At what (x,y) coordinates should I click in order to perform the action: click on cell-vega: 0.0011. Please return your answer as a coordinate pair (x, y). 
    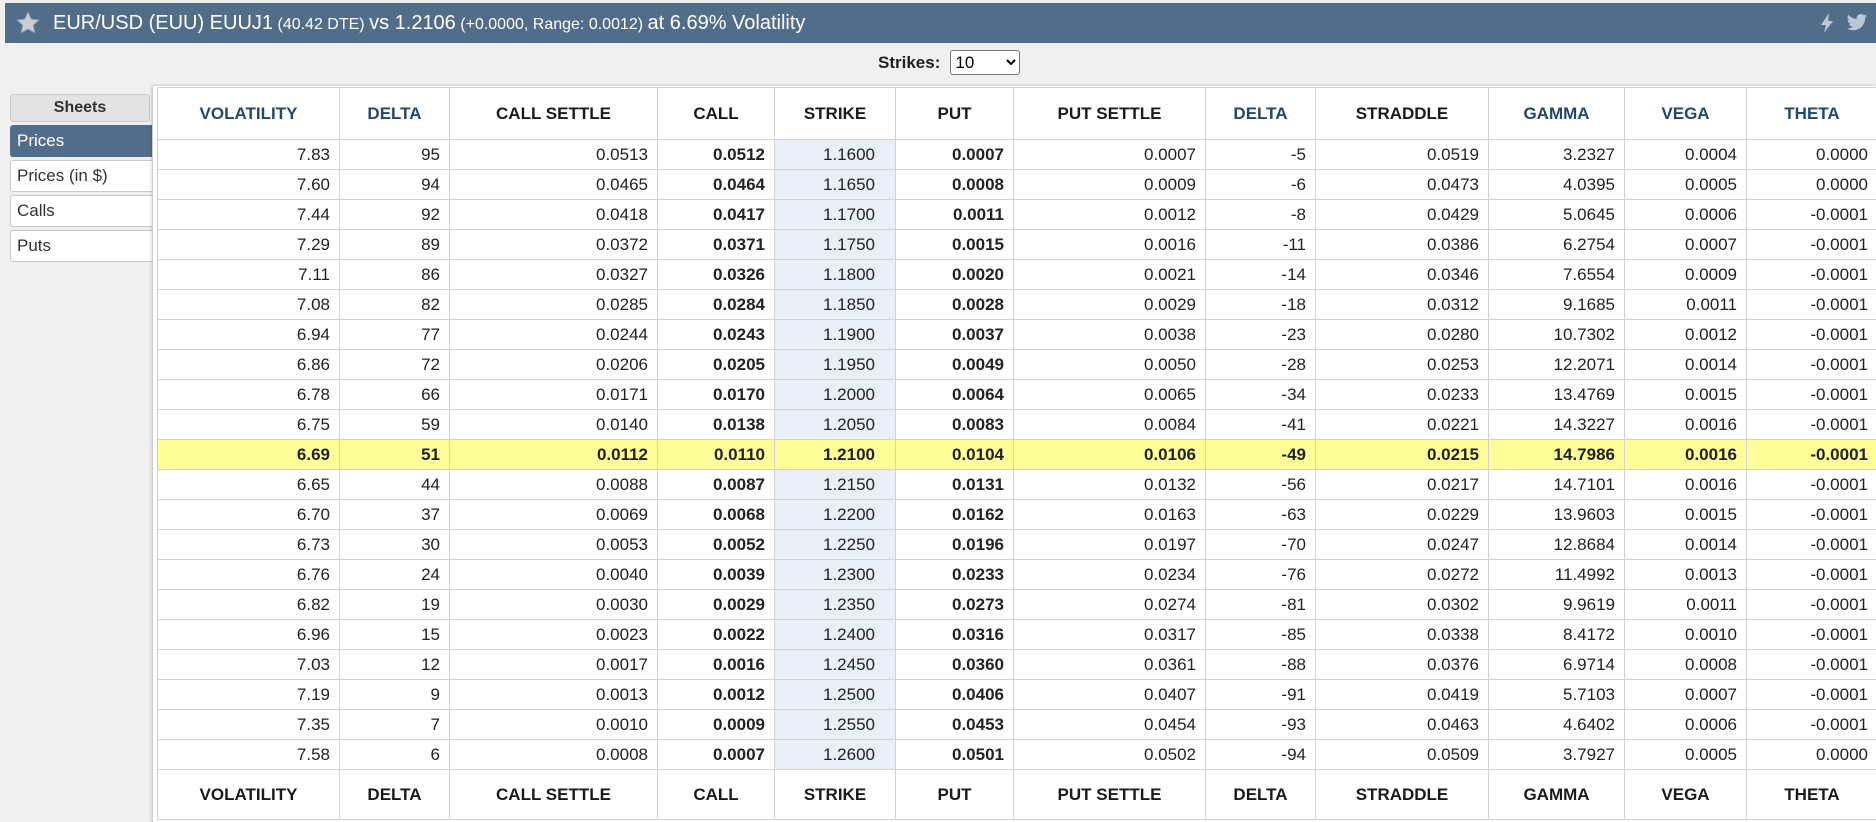
    Looking at the image, I should click on (1685, 604).